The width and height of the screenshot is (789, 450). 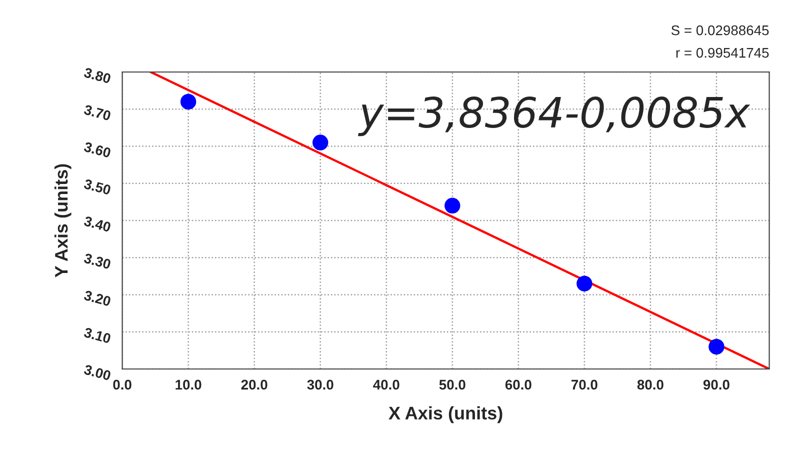 What do you see at coordinates (97, 335) in the screenshot?
I see `y-tick-label: 3.10` at bounding box center [97, 335].